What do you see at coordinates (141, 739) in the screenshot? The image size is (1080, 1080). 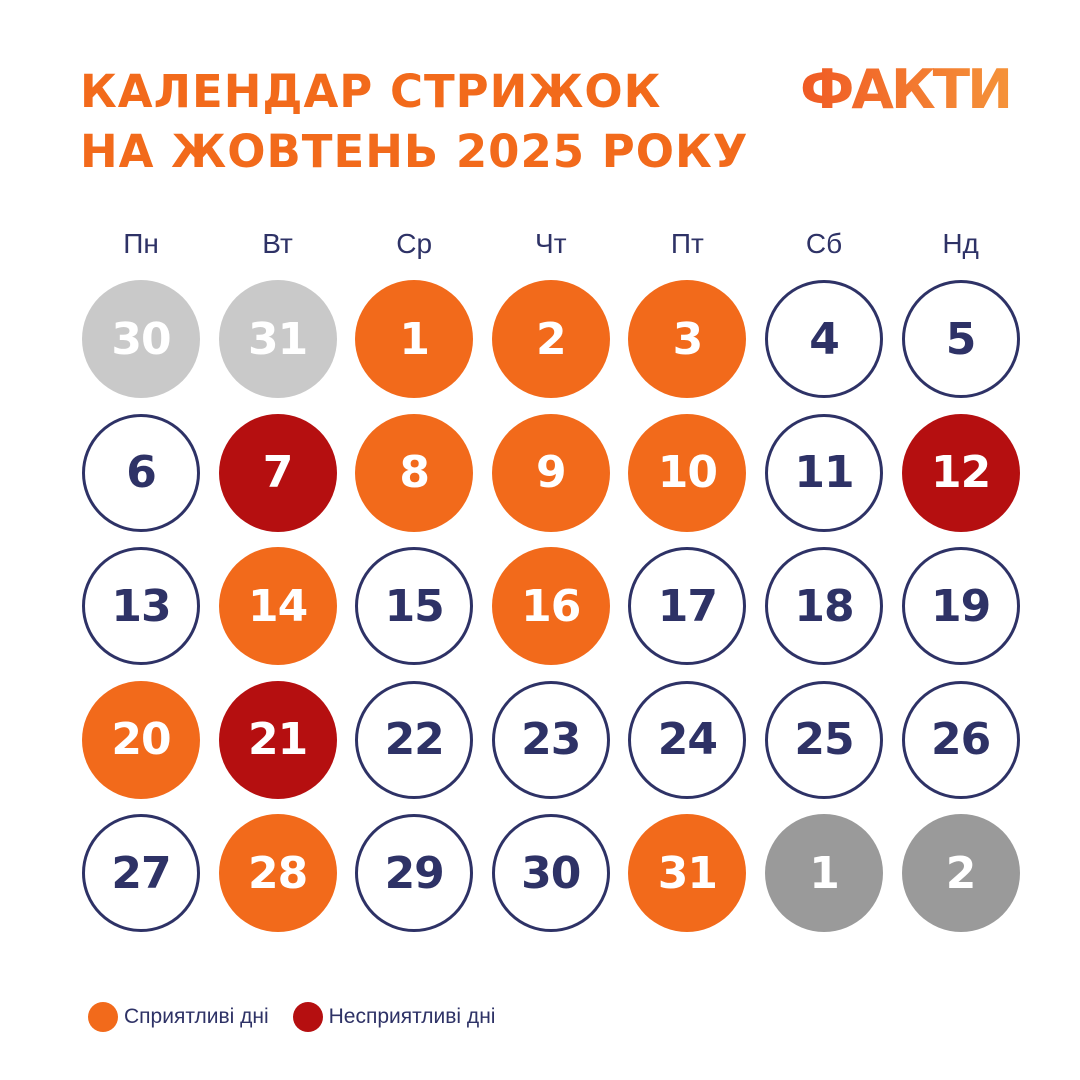 I see `day-cell-favorable: 20` at bounding box center [141, 739].